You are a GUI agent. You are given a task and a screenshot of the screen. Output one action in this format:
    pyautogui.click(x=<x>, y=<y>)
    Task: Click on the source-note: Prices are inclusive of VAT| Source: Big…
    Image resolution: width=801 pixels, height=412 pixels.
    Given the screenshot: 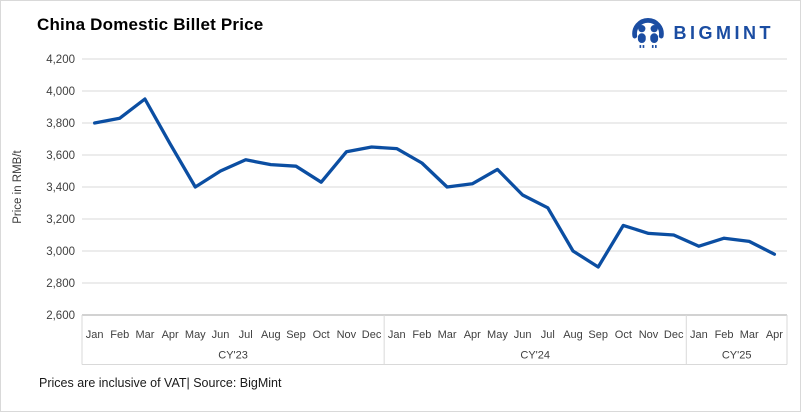 What is the action you would take?
    pyautogui.click(x=160, y=383)
    